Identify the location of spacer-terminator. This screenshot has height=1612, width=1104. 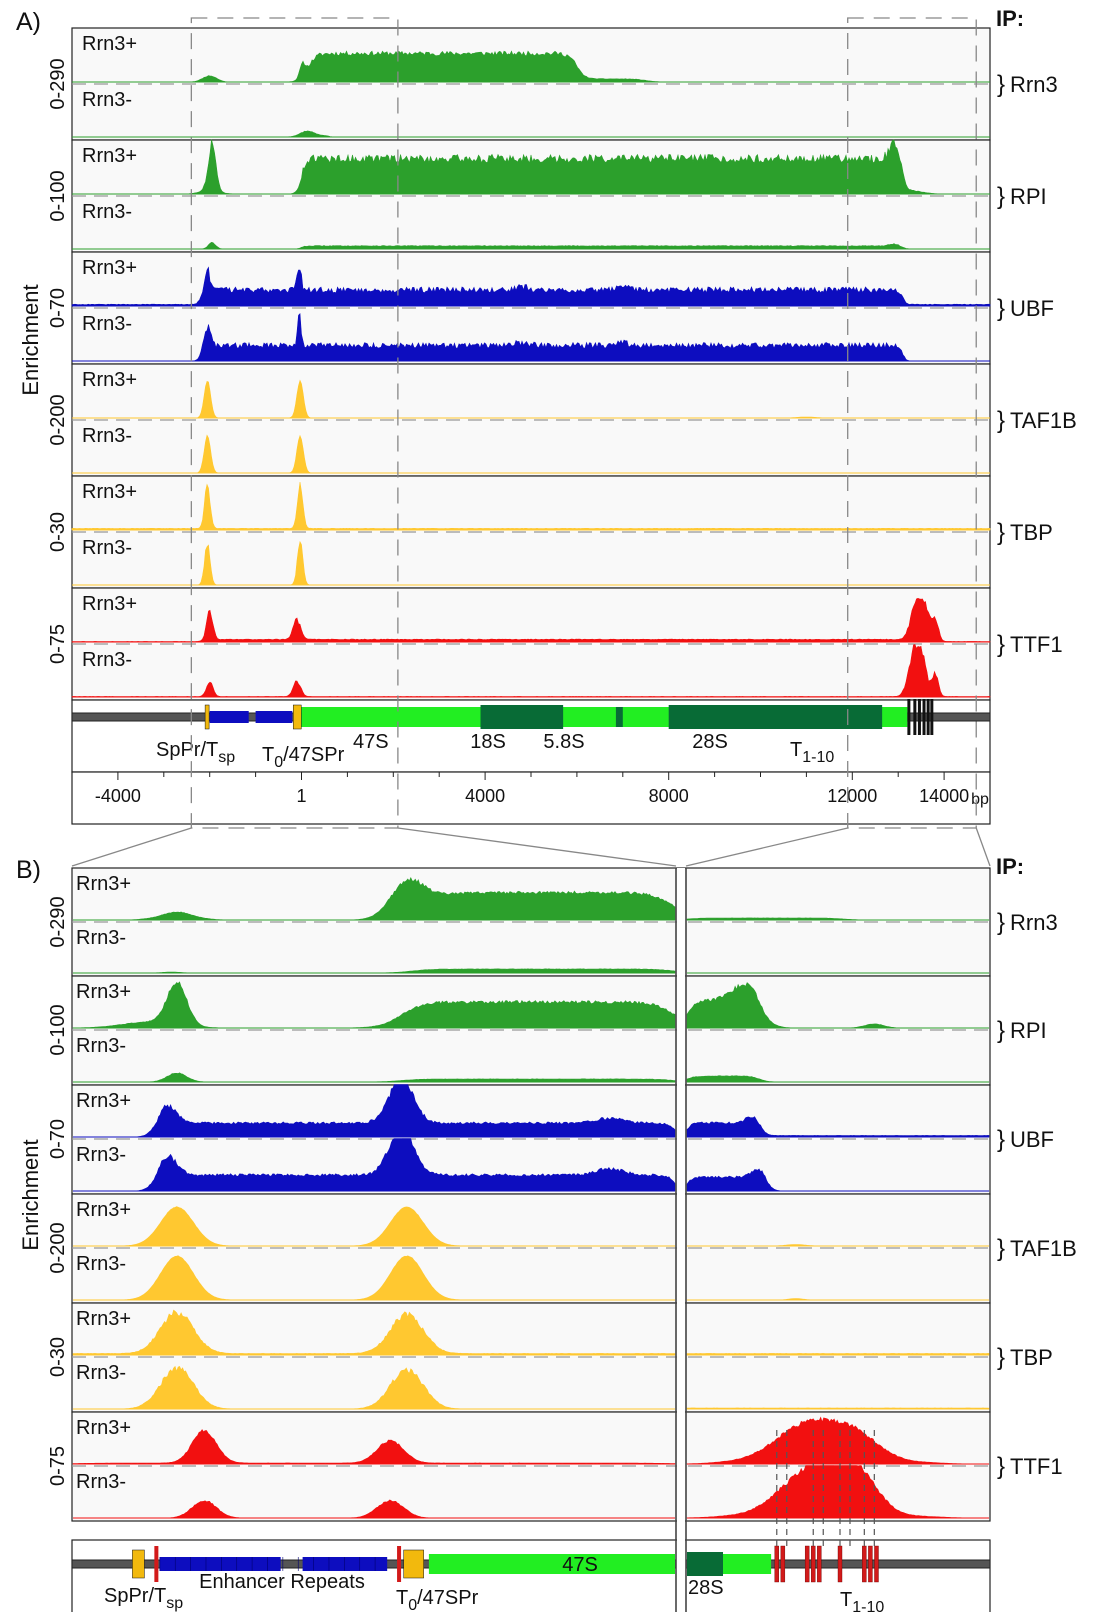
(156, 1564).